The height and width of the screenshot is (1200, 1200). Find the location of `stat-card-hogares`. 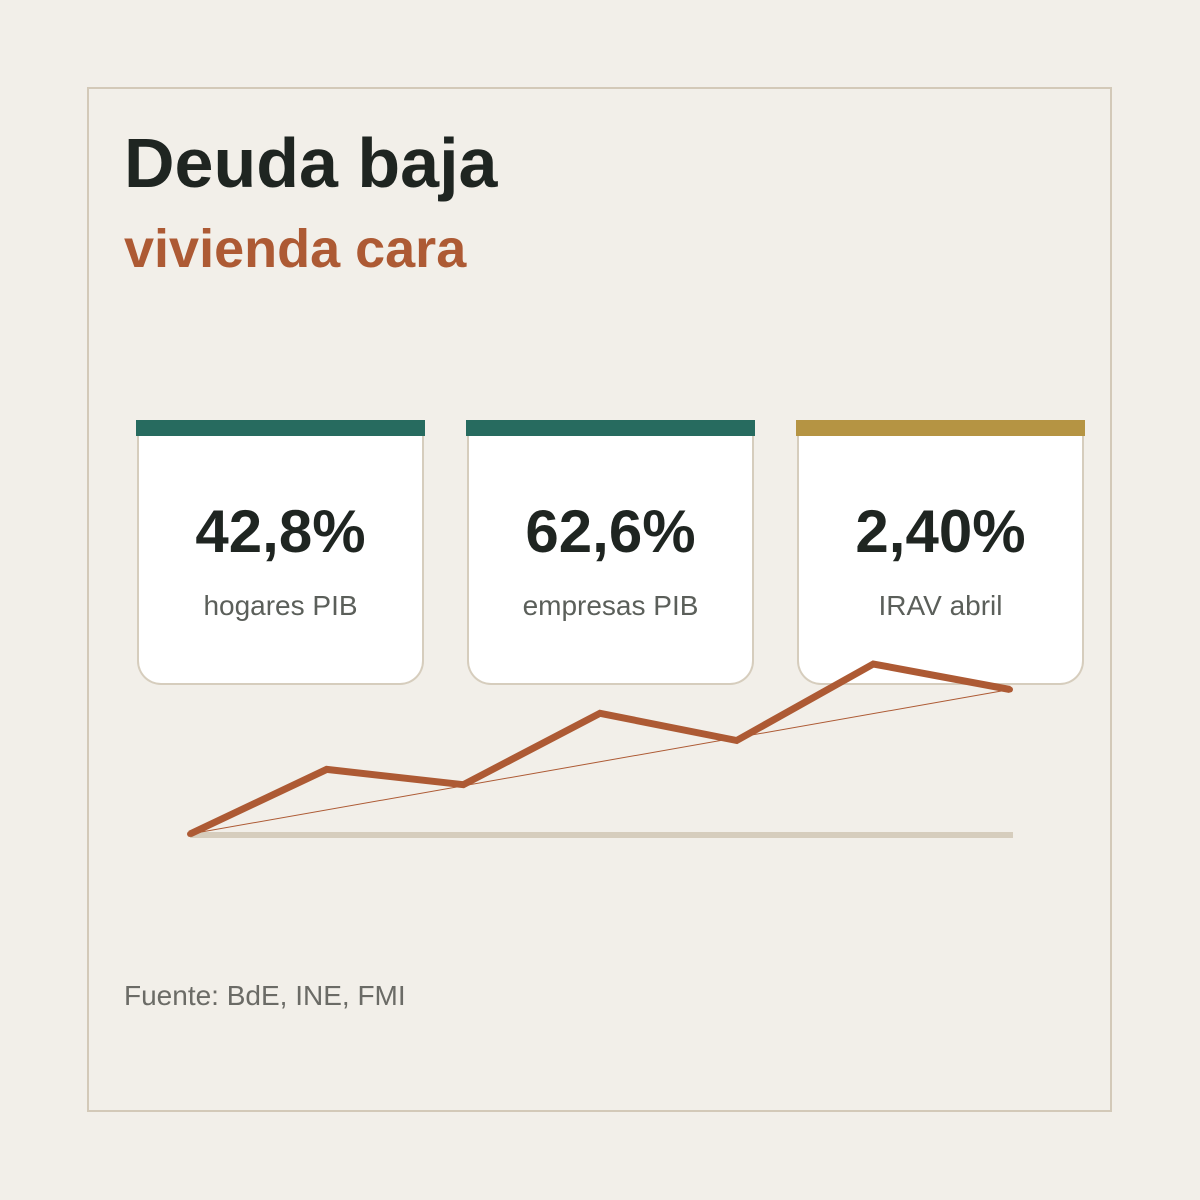

stat-card-hogares is located at coordinates (280, 552).